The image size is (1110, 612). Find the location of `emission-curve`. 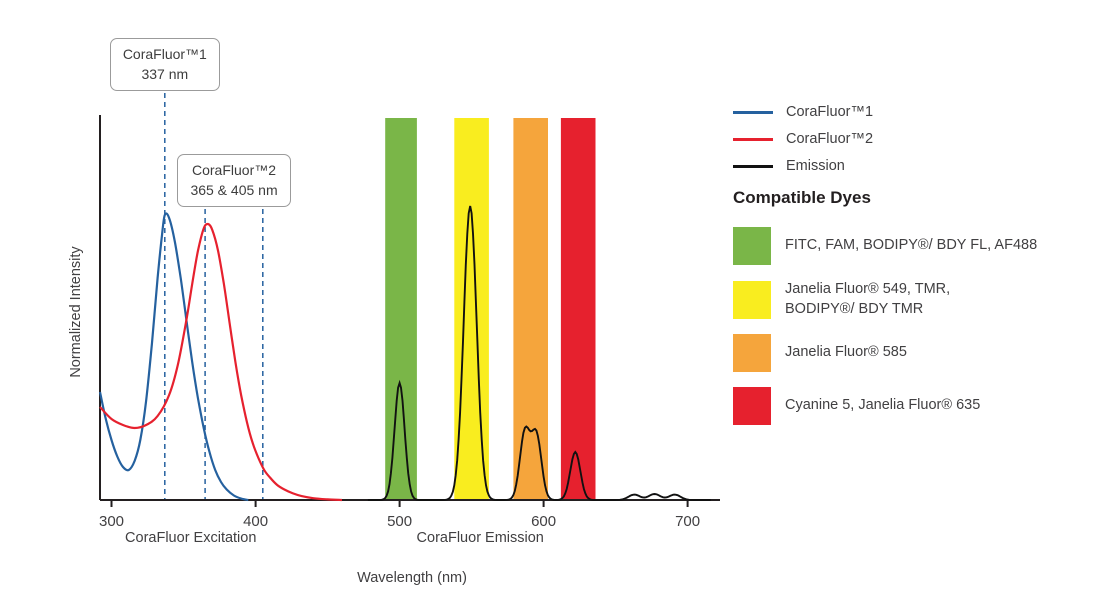

emission-curve is located at coordinates (539, 353).